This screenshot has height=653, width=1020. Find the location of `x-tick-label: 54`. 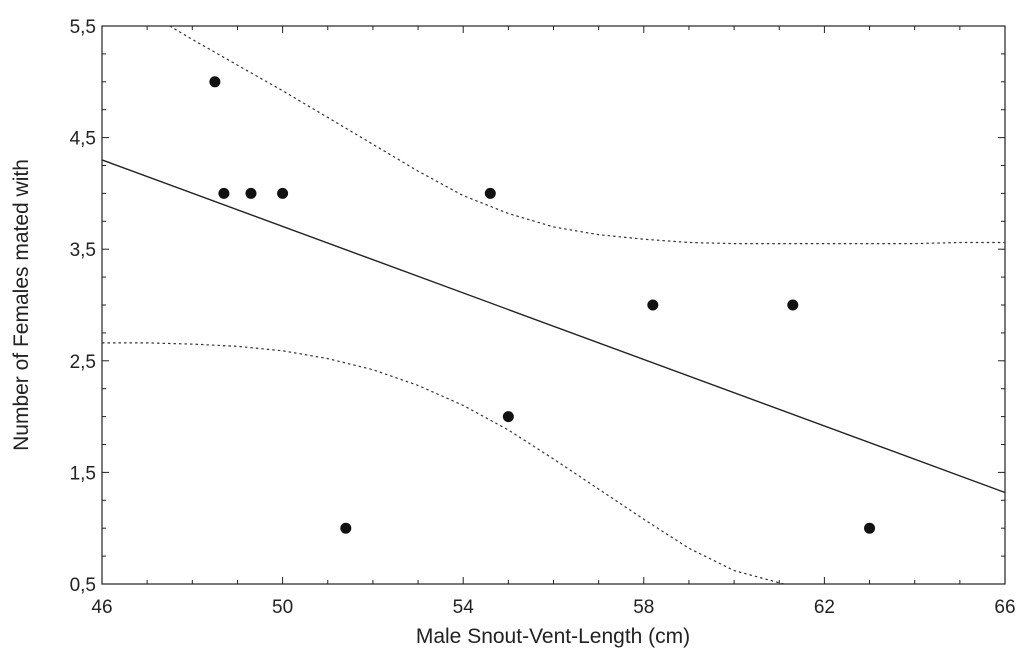

x-tick-label: 54 is located at coordinates (464, 607).